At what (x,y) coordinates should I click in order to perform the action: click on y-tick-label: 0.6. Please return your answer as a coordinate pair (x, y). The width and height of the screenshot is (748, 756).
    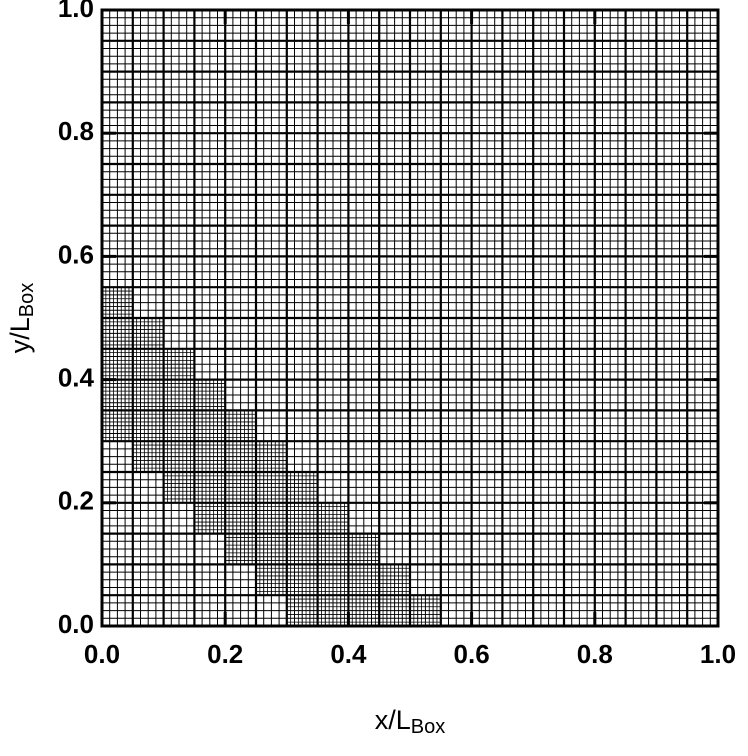
    Looking at the image, I should click on (76, 254).